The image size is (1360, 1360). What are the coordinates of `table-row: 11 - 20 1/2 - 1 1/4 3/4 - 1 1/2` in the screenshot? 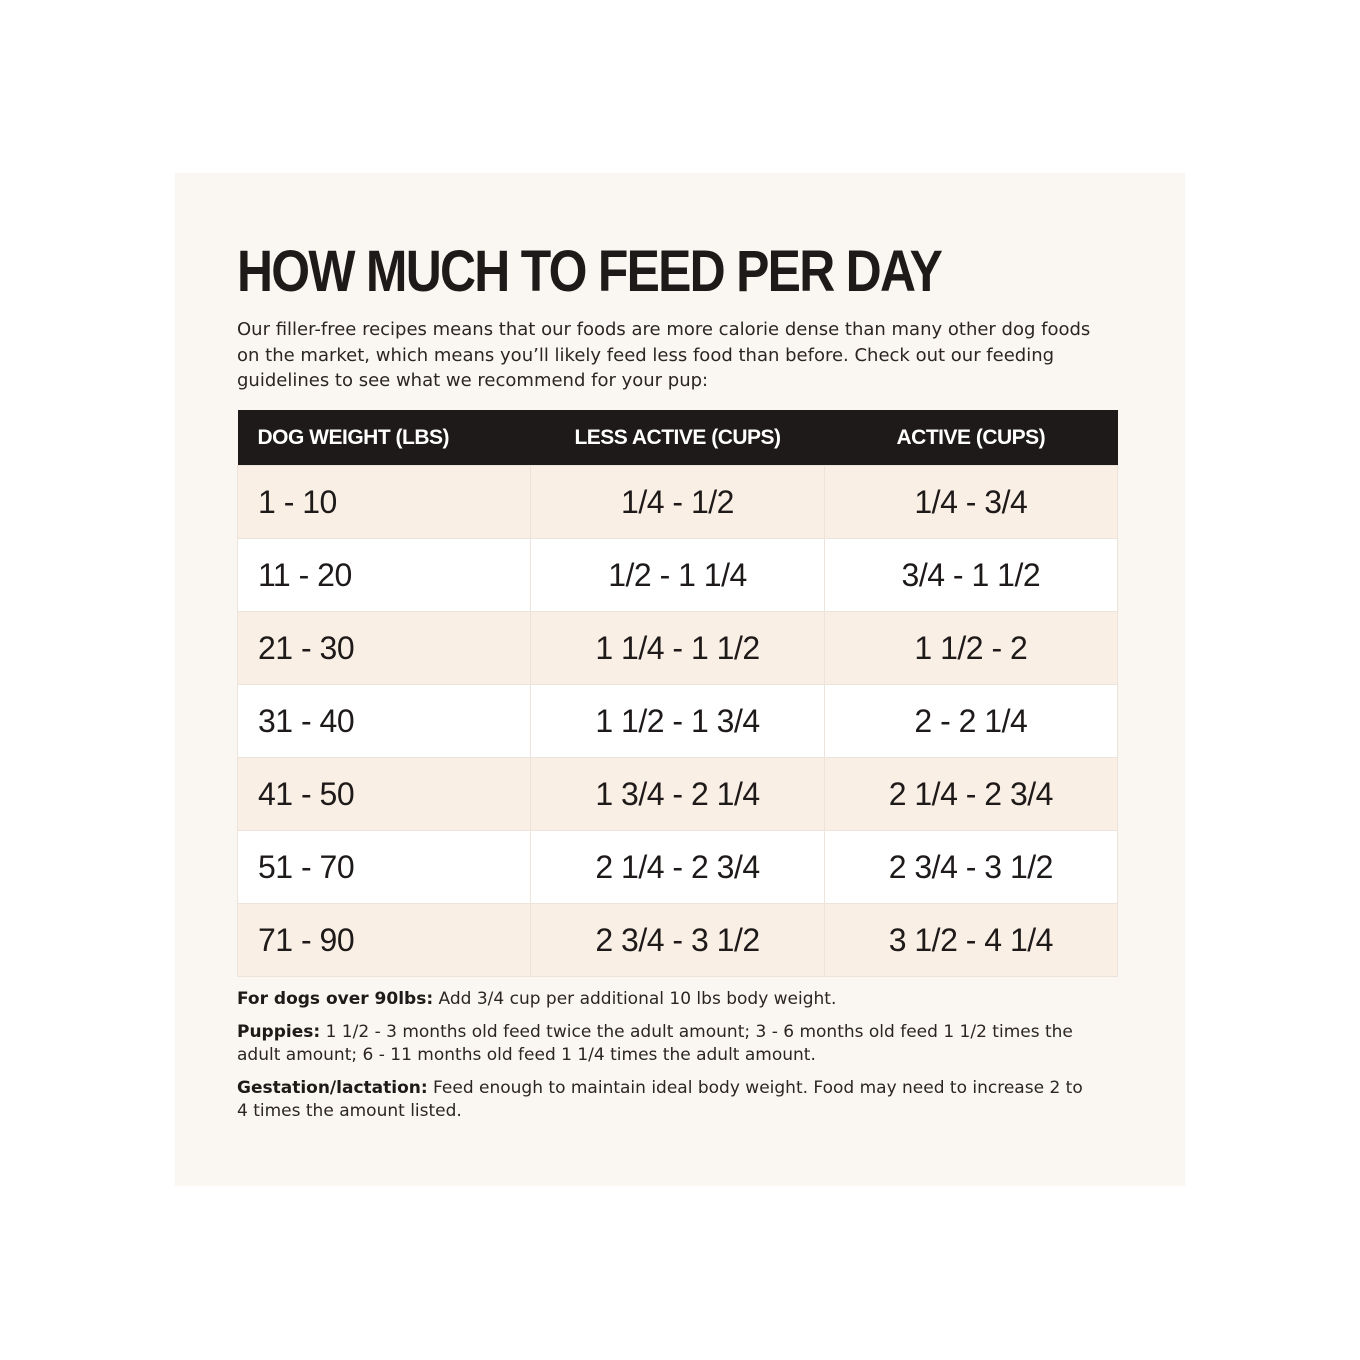 It's located at (677, 575).